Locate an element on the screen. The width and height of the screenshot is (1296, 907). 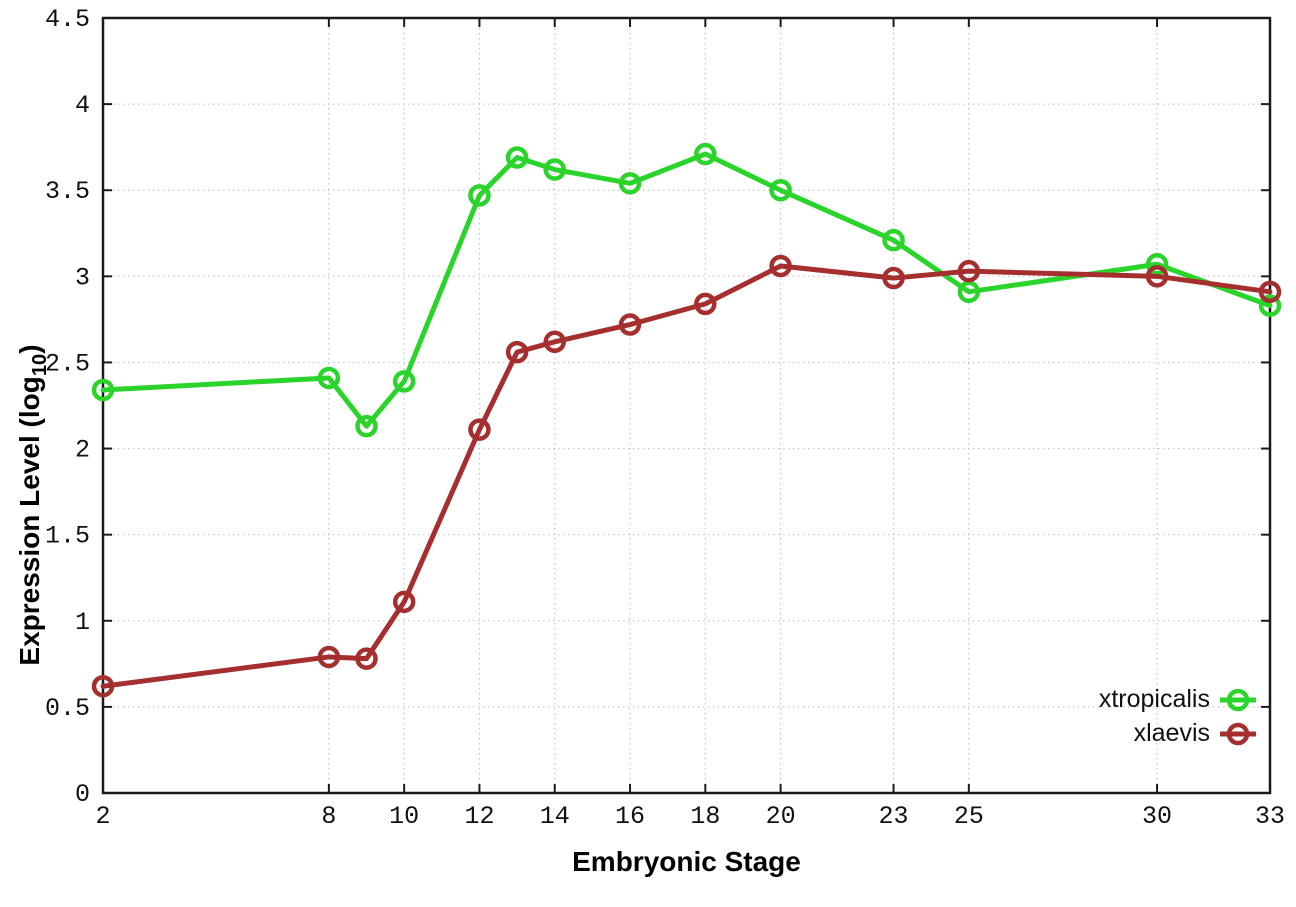
y-axis-title-text: Expression Level (log is located at coordinates (30, 521).